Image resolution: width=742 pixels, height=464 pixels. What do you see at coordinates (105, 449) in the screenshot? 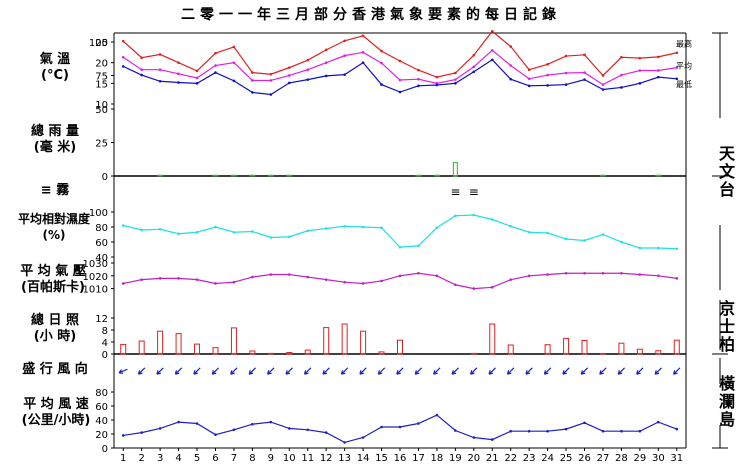
I see `wind-speed-axis-tick-label: 0` at bounding box center [105, 449].